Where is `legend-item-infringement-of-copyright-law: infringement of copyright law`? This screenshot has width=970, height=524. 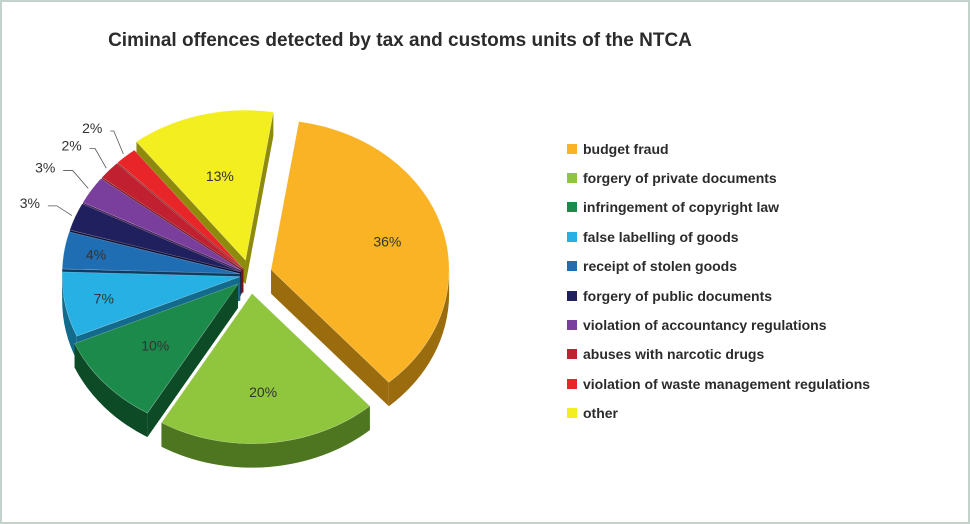
legend-item-infringement-of-copyright-law: infringement of copyright law is located at coordinates (718, 207).